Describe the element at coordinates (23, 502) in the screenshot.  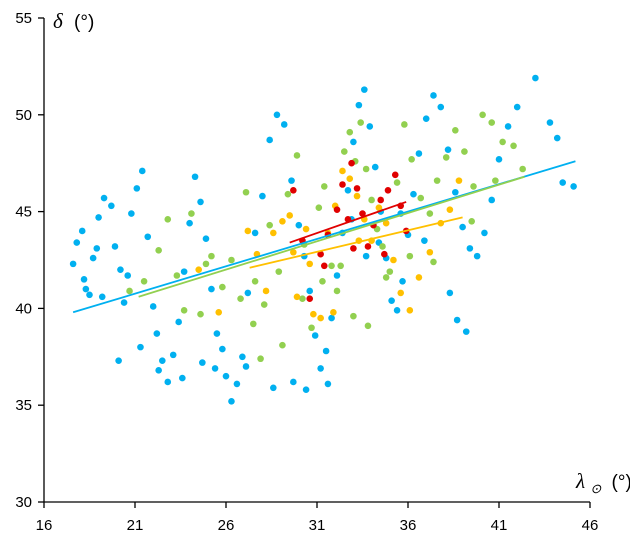
I see `y-tick-label: 30` at that location.